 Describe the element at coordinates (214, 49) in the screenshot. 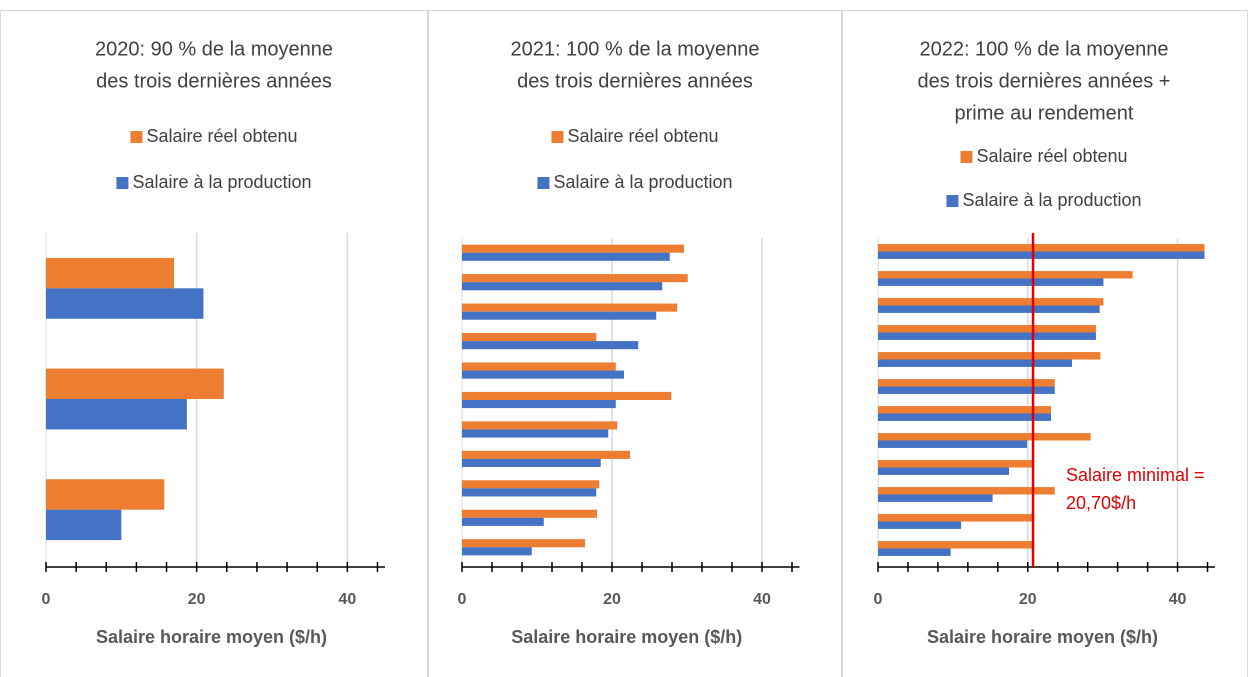

I see `chart-title: 2020: 90 % de la moyenne` at that location.